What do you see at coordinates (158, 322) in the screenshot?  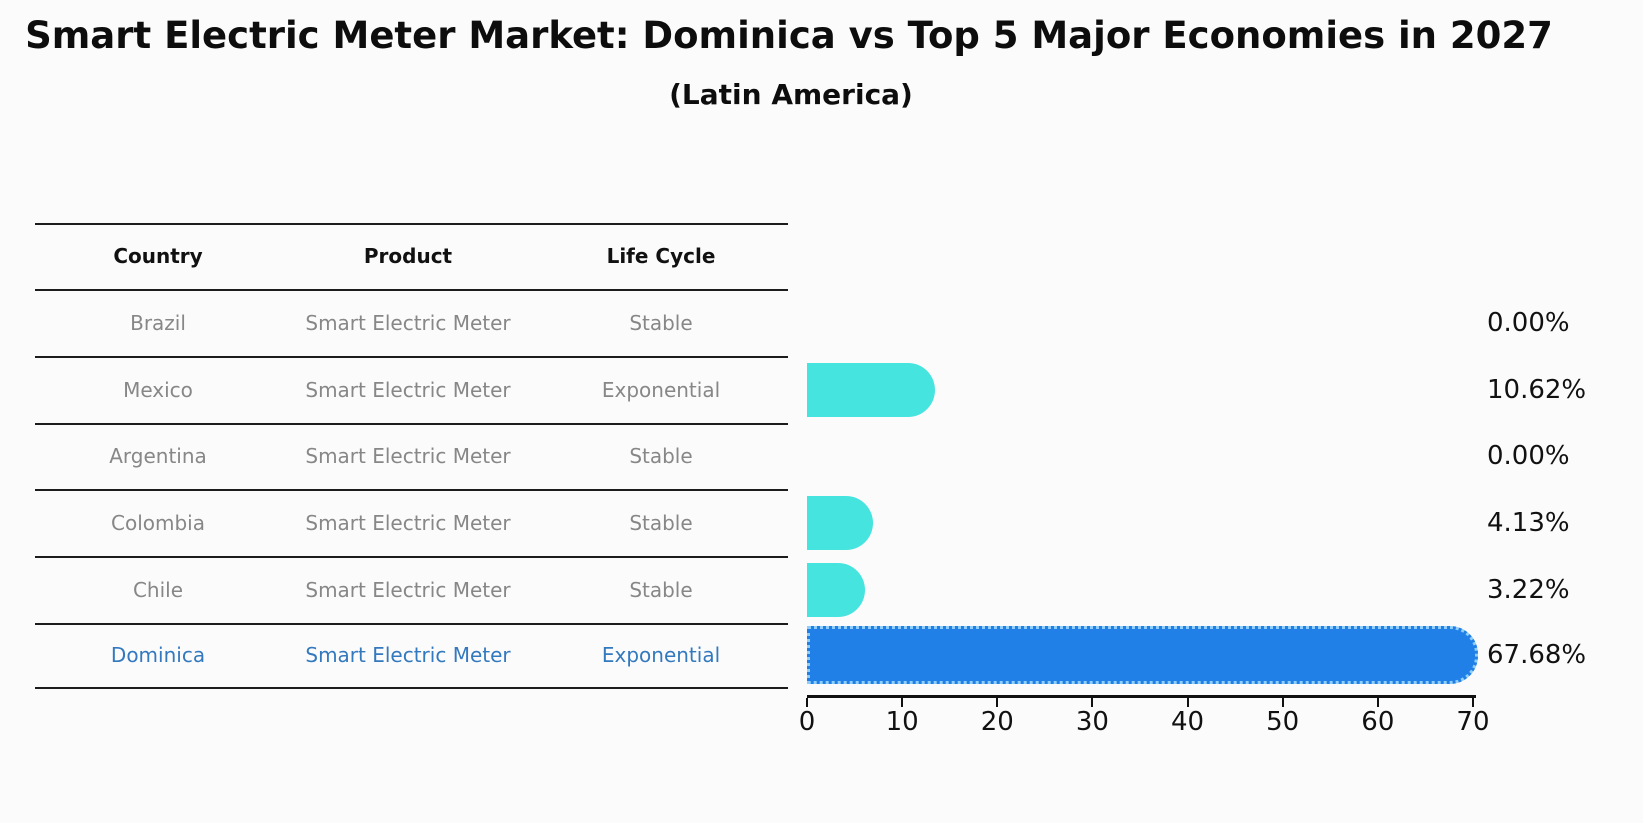 I see `table-cell-country-brazil: Brazil` at bounding box center [158, 322].